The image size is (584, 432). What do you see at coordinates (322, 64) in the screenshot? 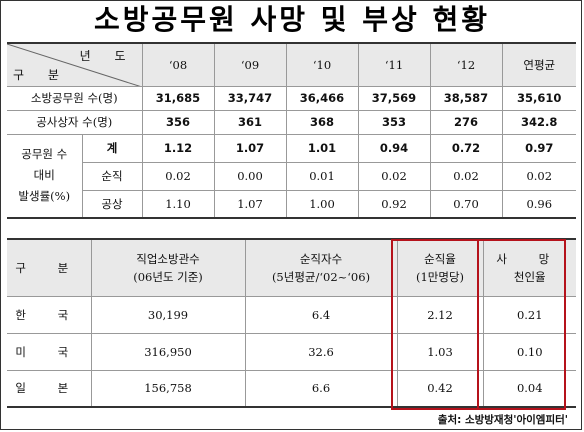
I see `year-header: ‘10` at bounding box center [322, 64].